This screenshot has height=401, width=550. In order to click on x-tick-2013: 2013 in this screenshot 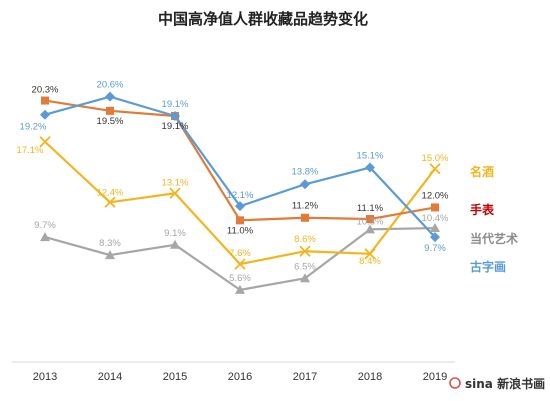, I will do `click(45, 377)`.